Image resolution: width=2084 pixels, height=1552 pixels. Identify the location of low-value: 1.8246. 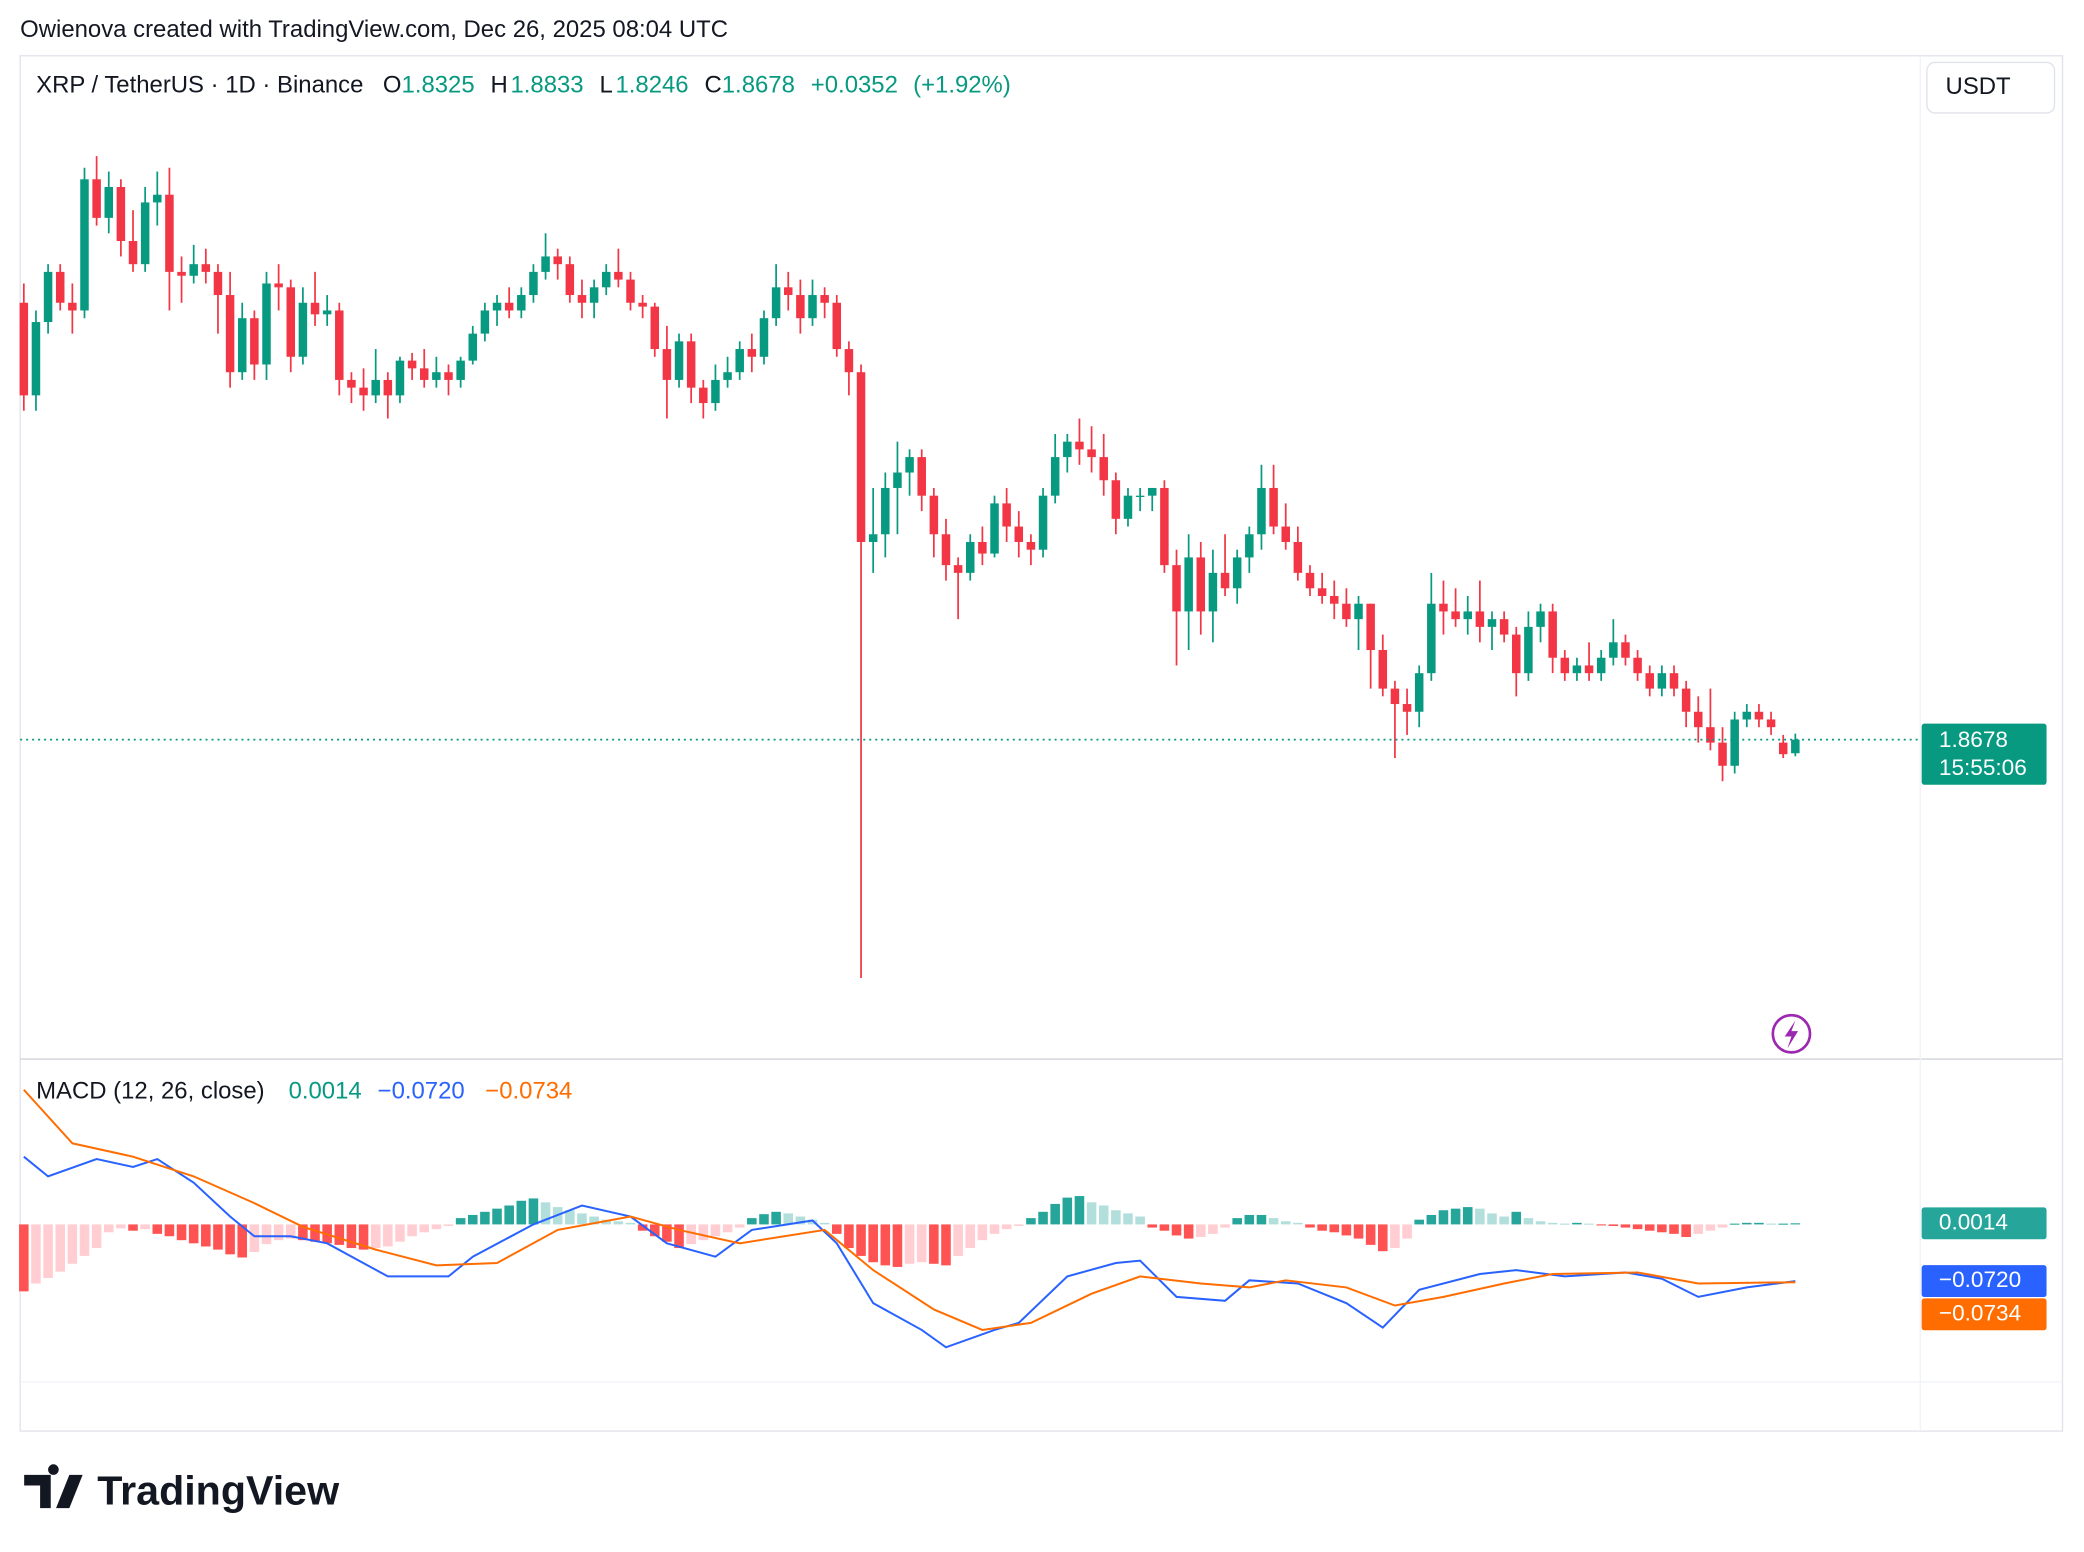
(651, 85).